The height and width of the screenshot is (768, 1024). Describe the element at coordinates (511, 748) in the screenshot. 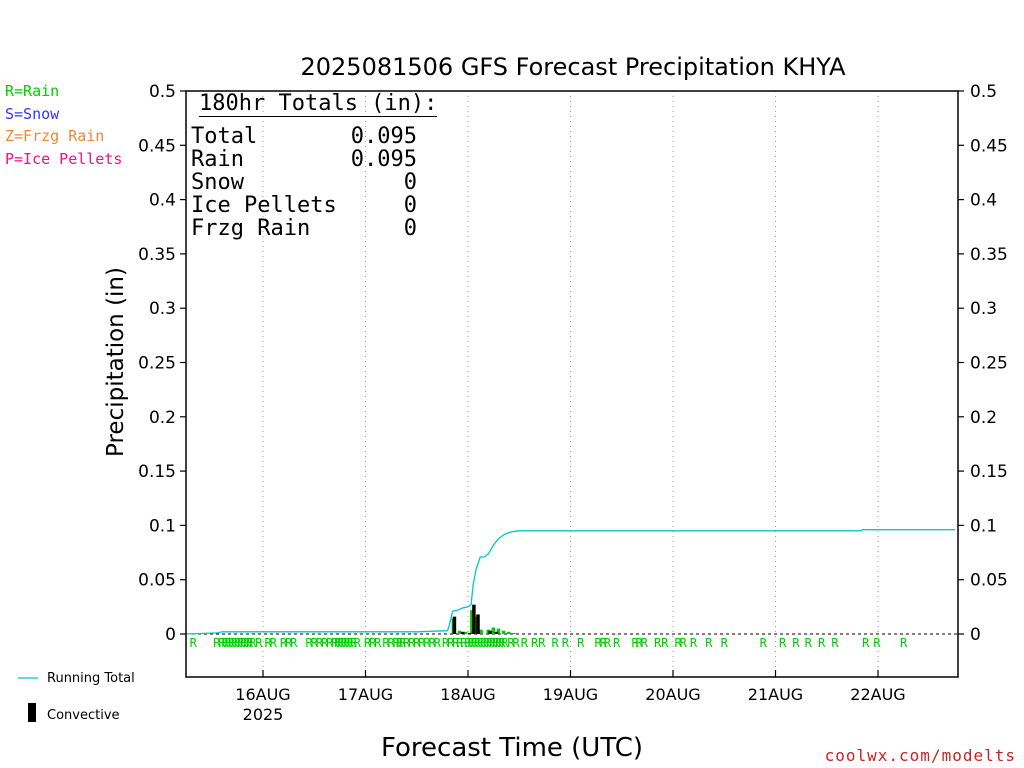

I see `x-axis-label: Forecast Time (UTC)` at that location.